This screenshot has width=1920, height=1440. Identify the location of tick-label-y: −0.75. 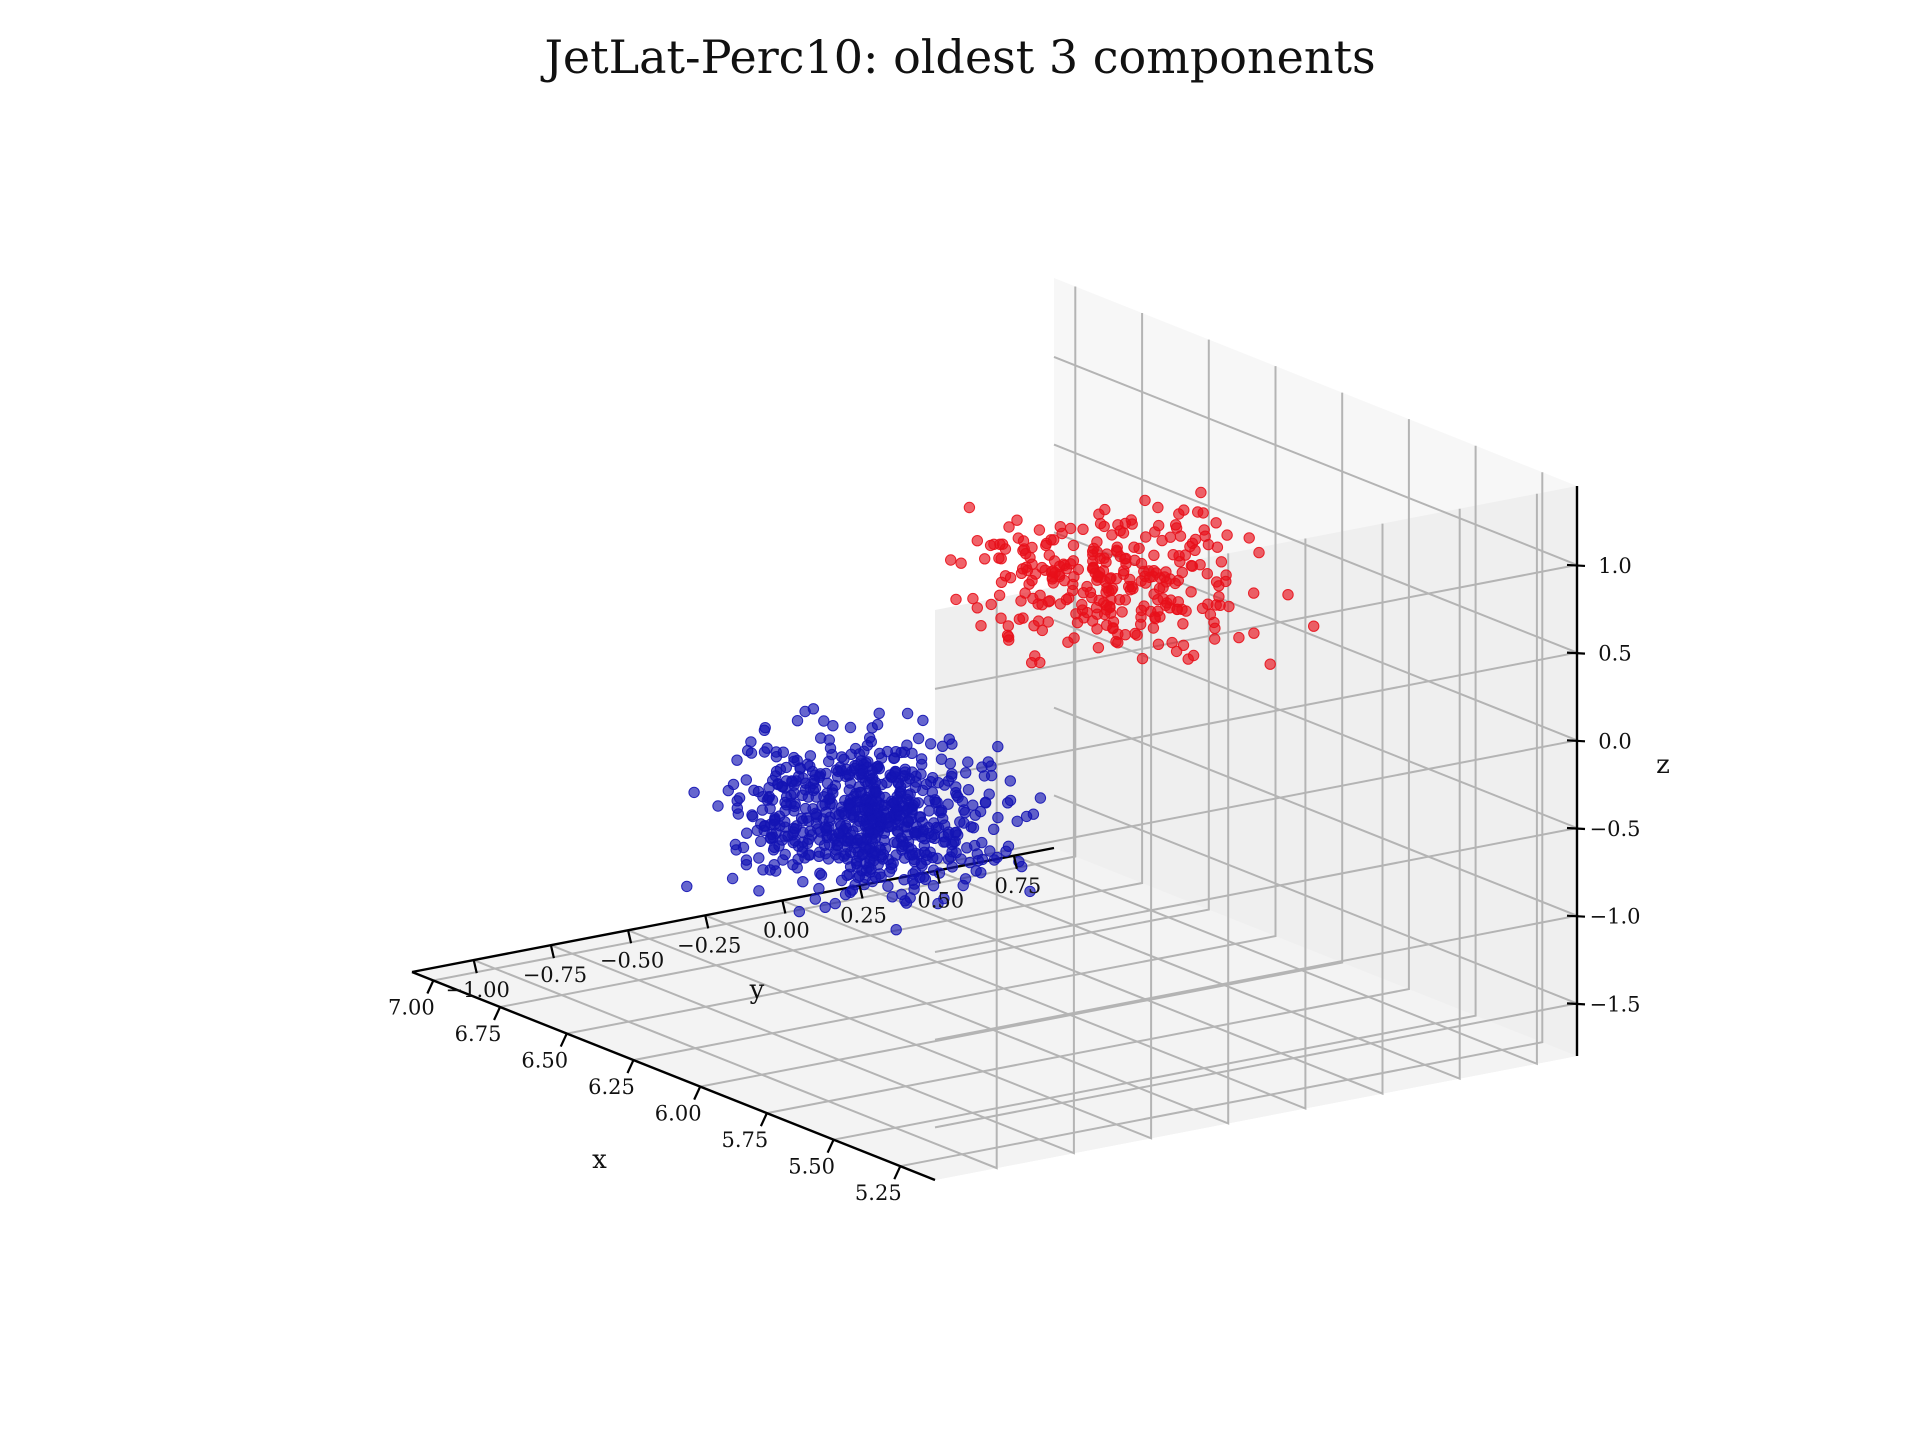
(555, 975).